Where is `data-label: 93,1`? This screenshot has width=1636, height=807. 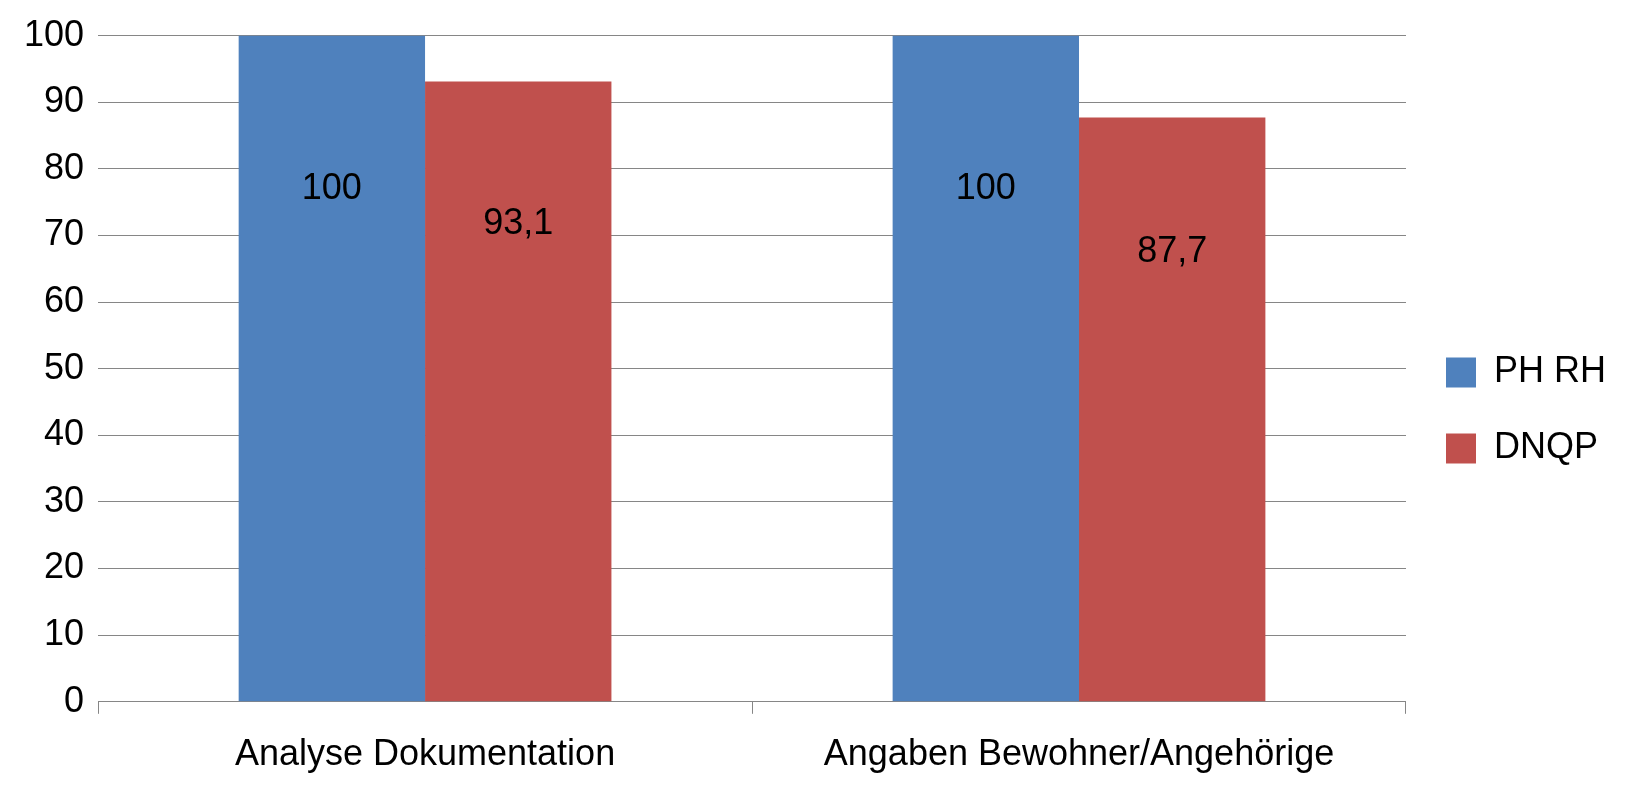 data-label: 93,1 is located at coordinates (518, 222).